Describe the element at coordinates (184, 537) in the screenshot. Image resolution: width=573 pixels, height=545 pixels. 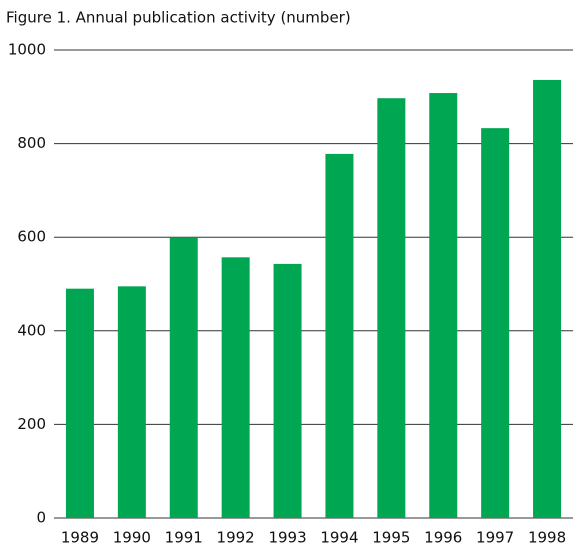
I see `x-tick-label: 1991` at that location.